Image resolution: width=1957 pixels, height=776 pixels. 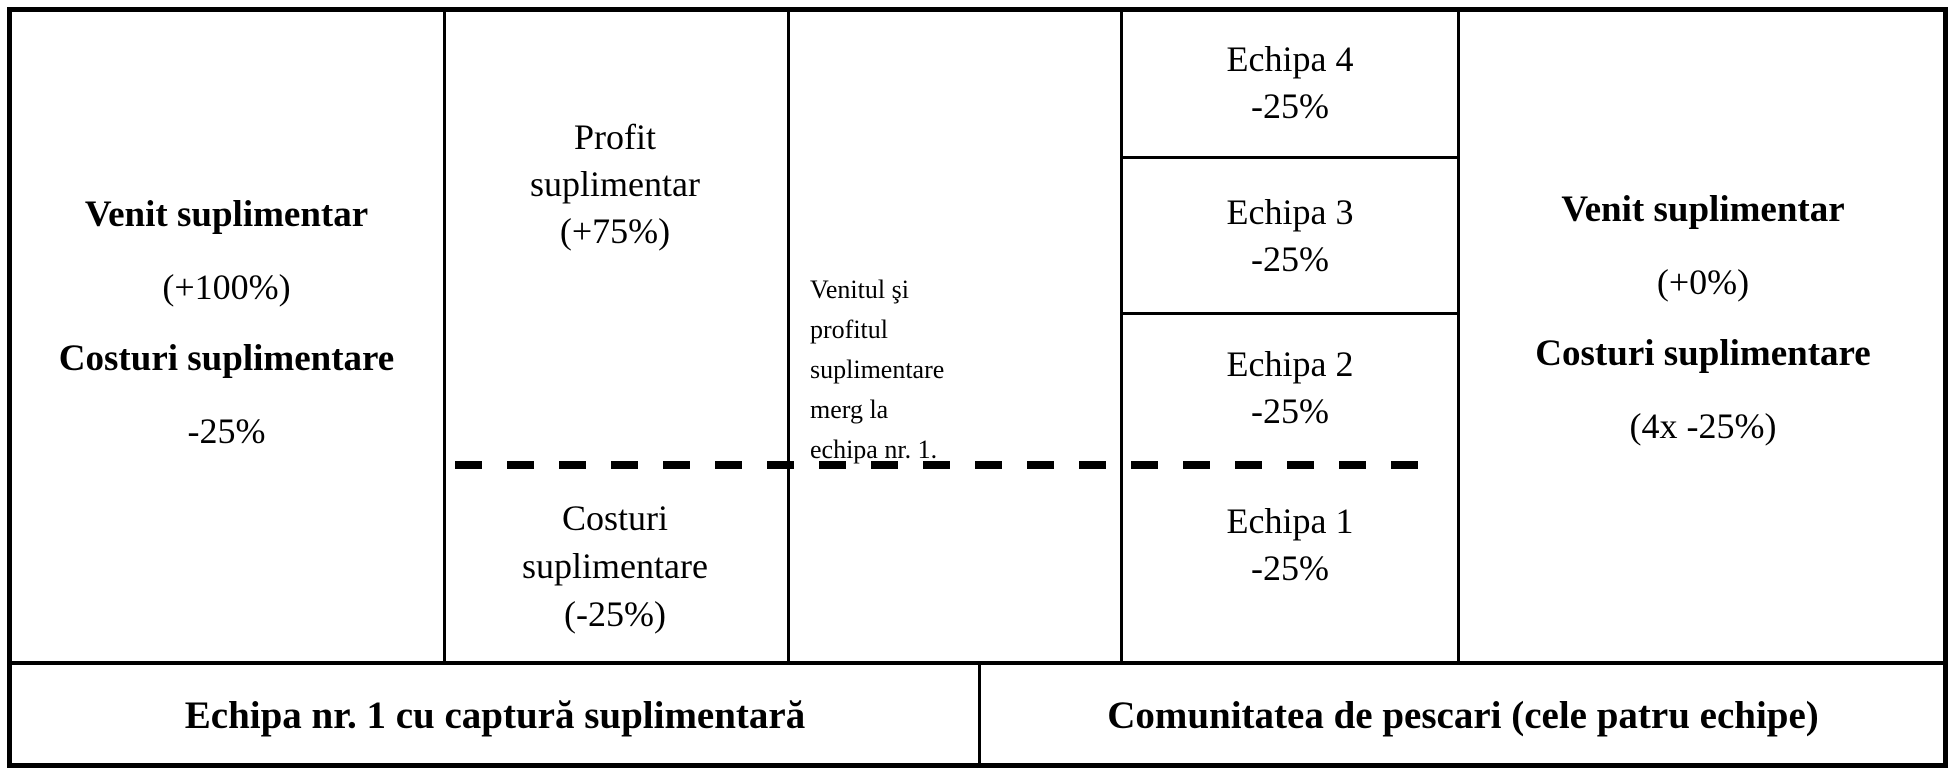 What do you see at coordinates (1121, 336) in the screenshot?
I see `divider-col3-col4` at bounding box center [1121, 336].